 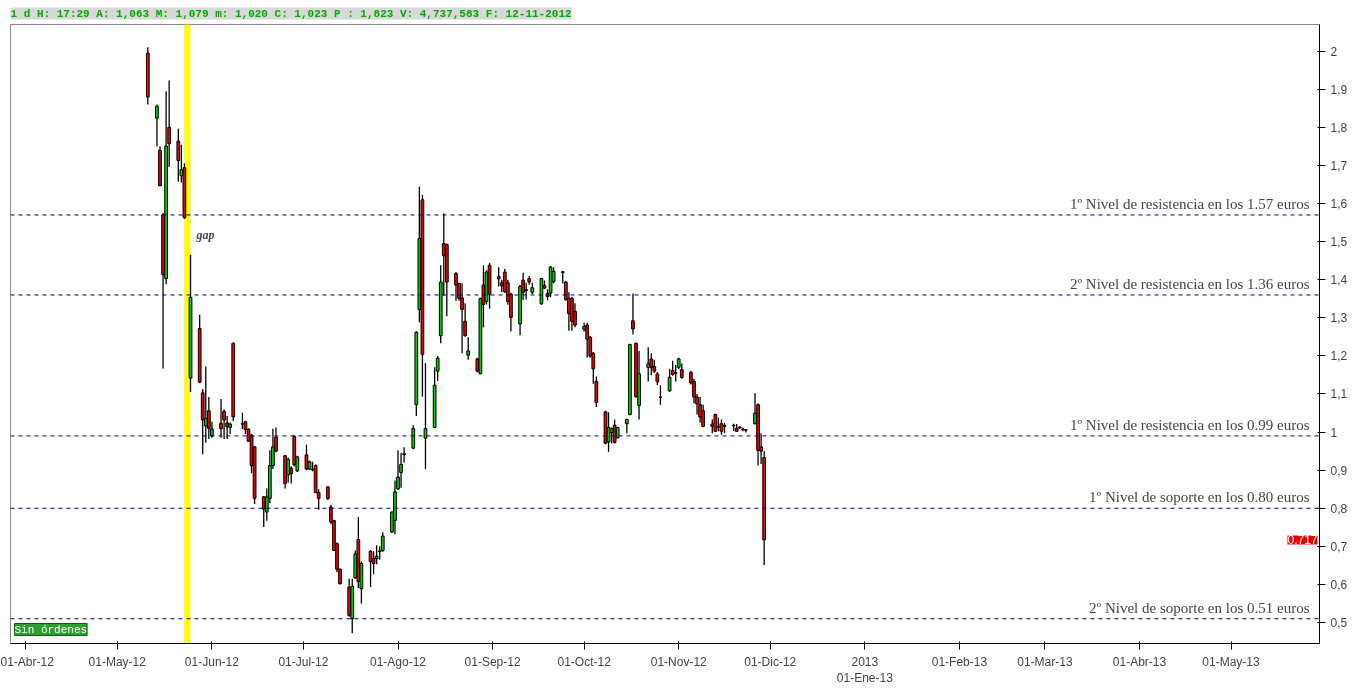 I want to click on annotation: gap, so click(x=205, y=234).